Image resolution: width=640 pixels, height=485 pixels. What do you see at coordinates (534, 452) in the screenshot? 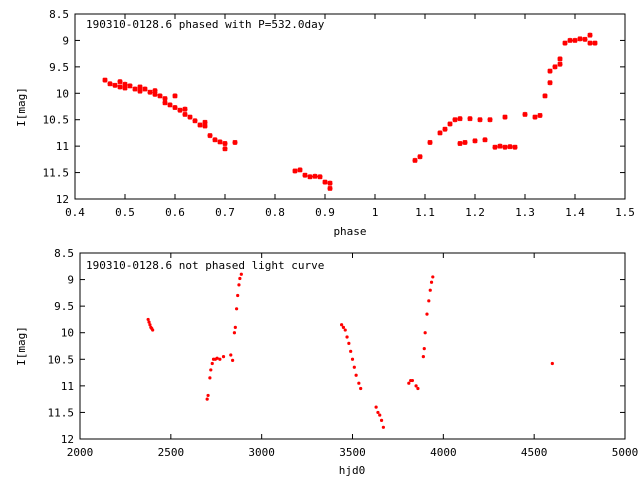
I see `unphased-x-tick-label: 4500` at bounding box center [534, 452].